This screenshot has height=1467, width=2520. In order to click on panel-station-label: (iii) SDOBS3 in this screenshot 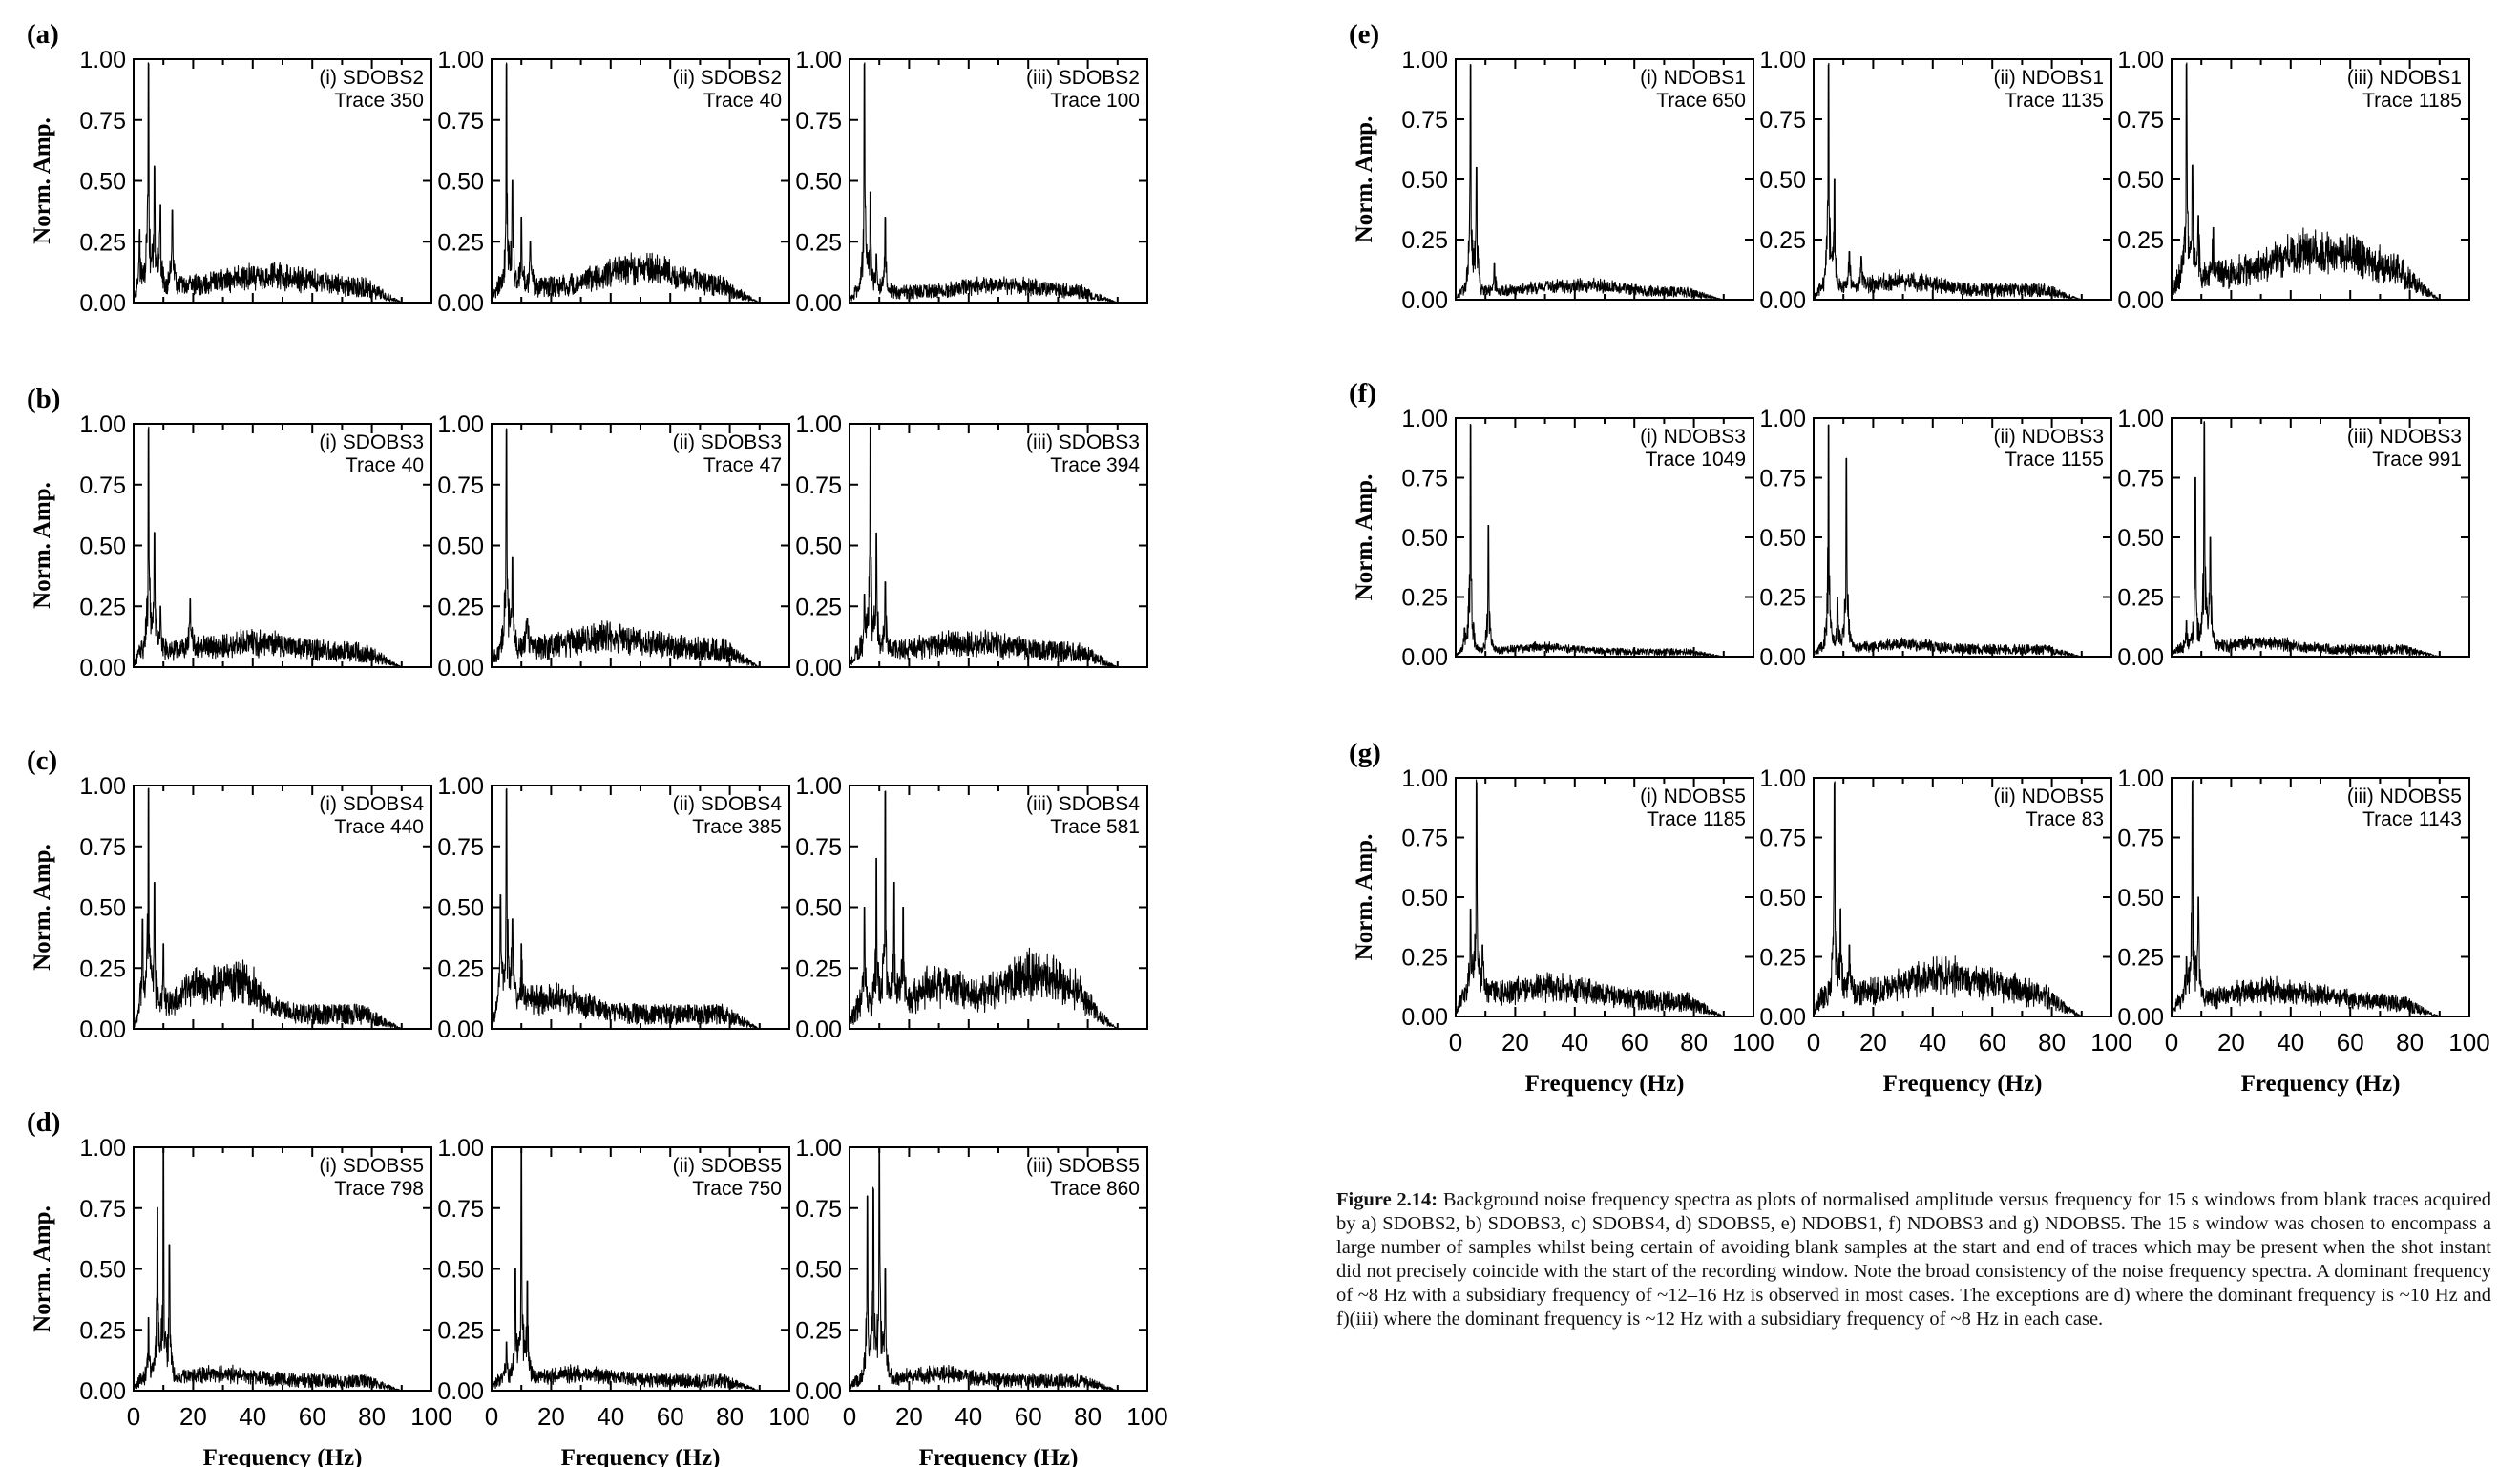, I will do `click(1083, 442)`.